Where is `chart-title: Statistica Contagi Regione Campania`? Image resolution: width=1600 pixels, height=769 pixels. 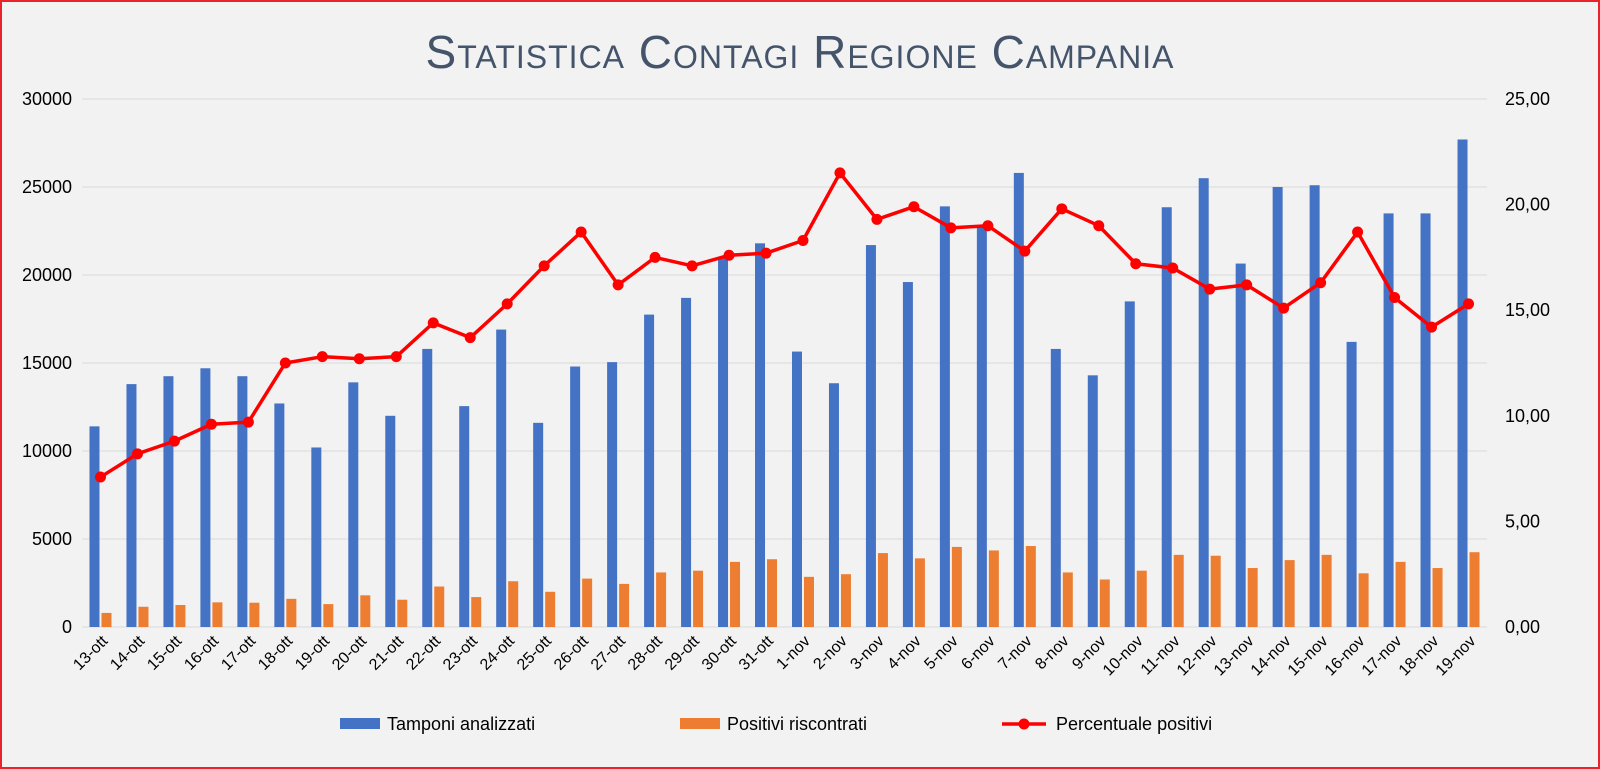
chart-title: Statistica Contagi Regione Campania is located at coordinates (800, 52).